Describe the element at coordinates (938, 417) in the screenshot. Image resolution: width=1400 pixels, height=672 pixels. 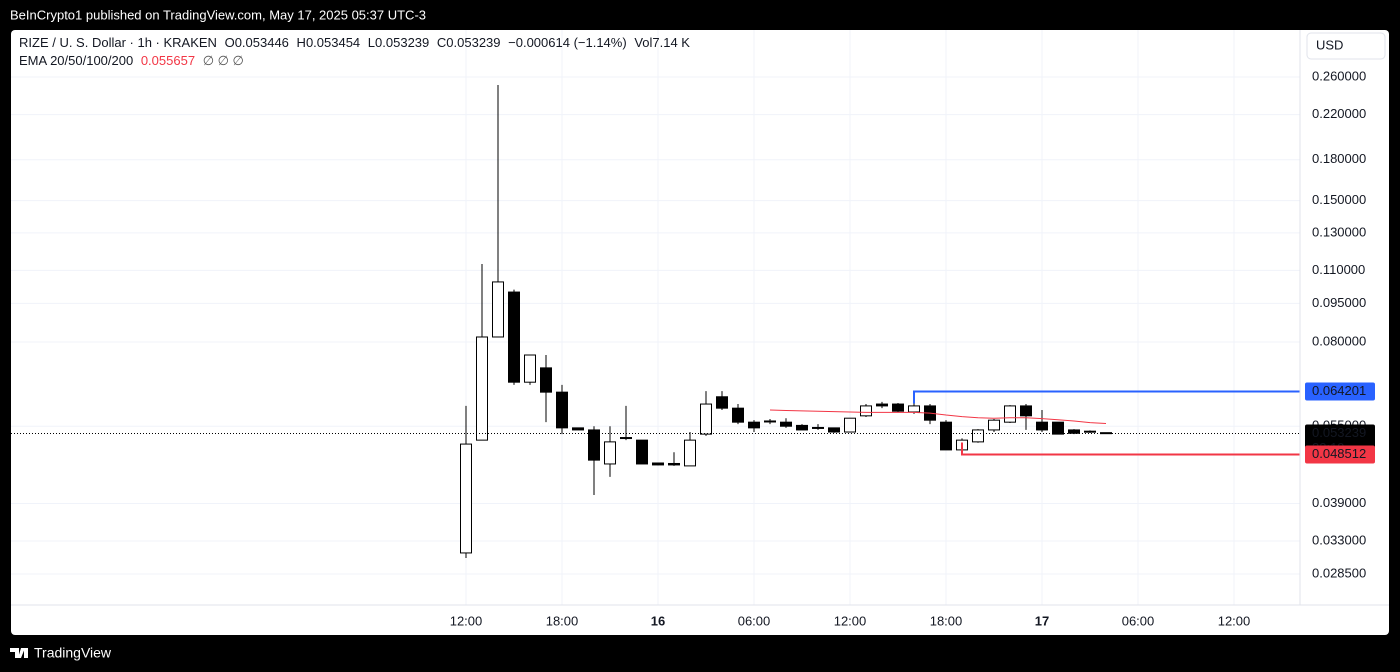
I see `ema-line` at that location.